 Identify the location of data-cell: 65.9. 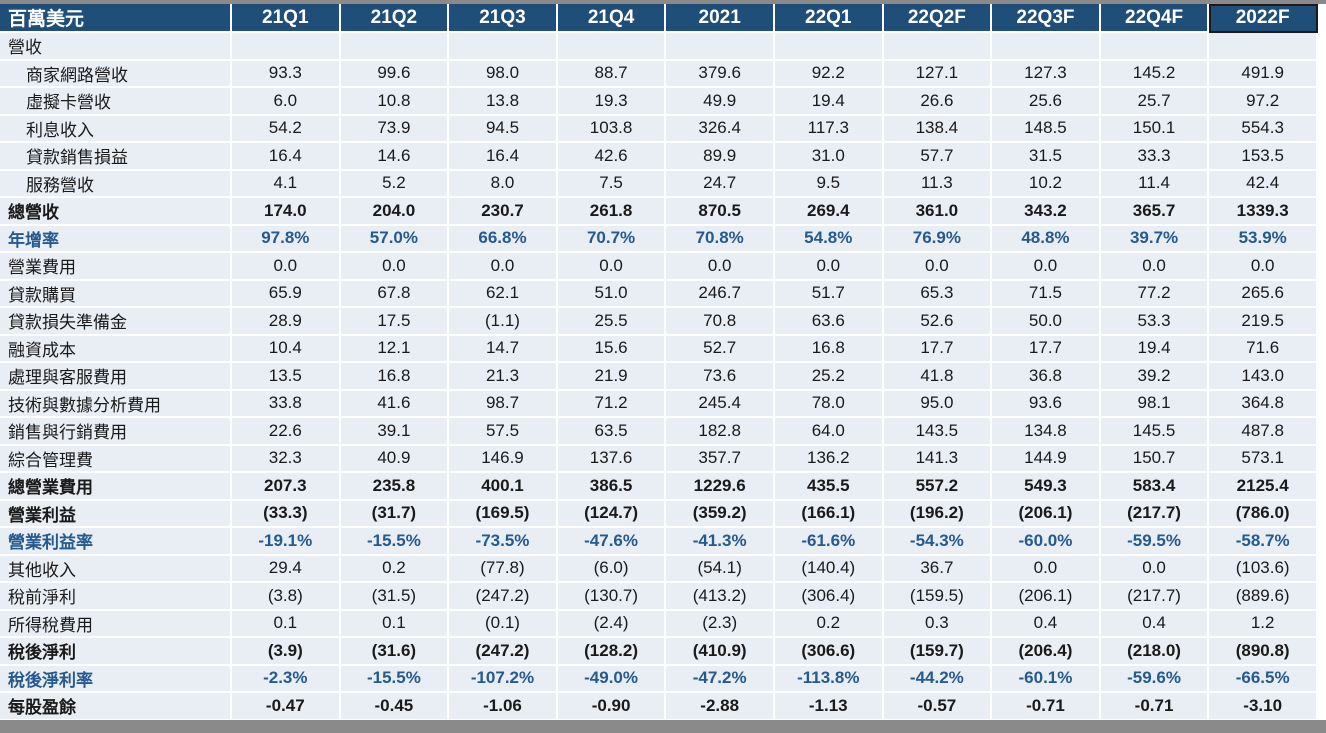
(286, 294).